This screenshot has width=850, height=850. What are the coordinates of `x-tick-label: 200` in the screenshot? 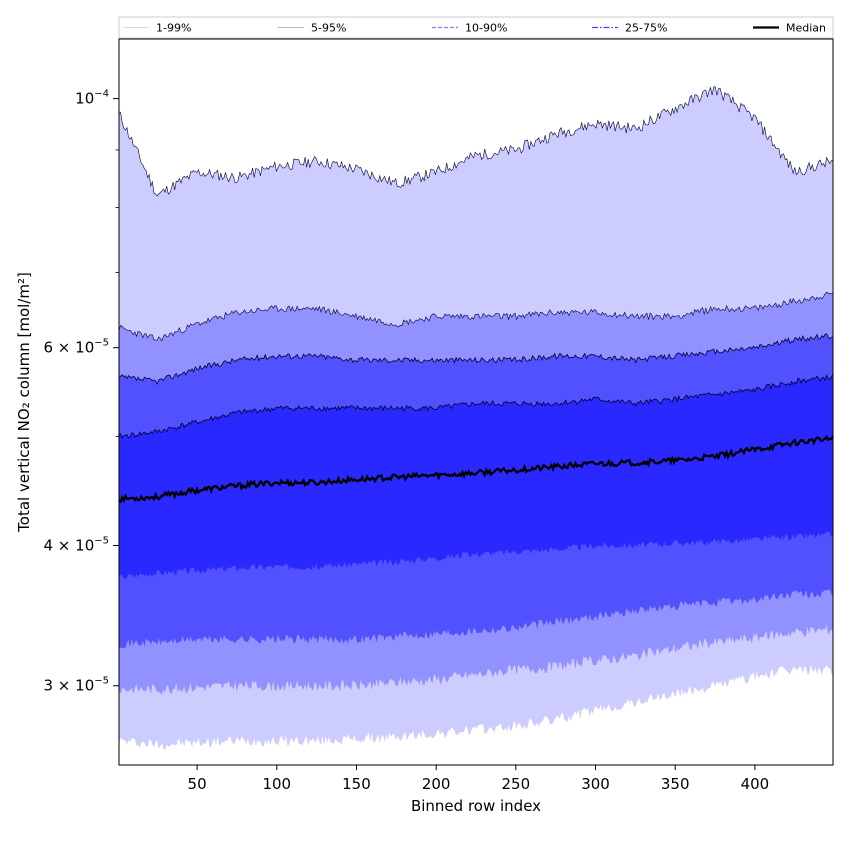 It's located at (436, 784).